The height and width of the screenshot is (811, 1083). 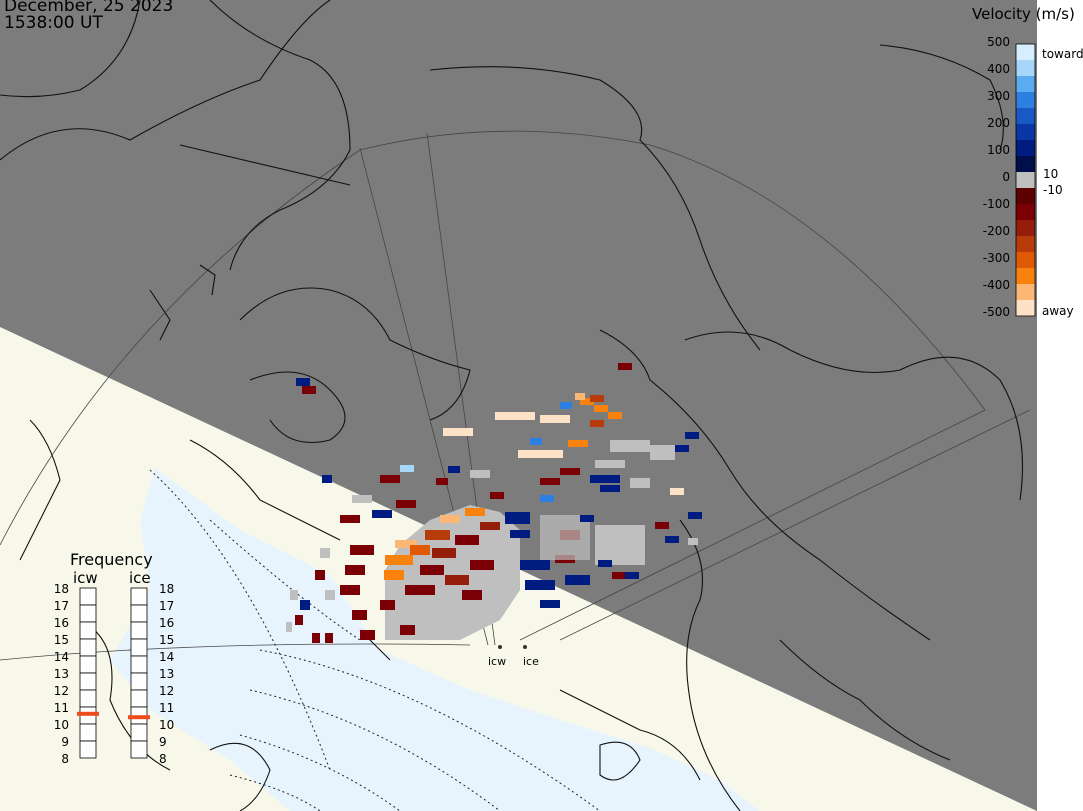 What do you see at coordinates (996, 312) in the screenshot?
I see `legend-tick-label: -500` at bounding box center [996, 312].